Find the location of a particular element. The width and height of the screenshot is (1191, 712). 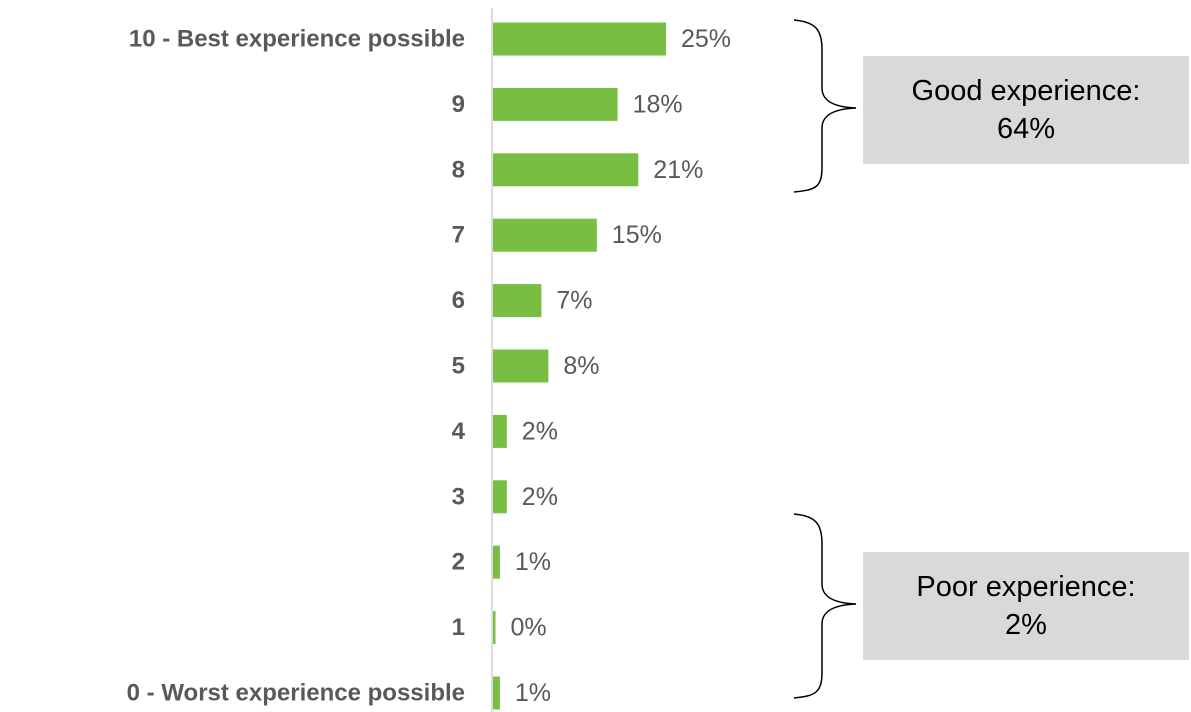

poor-experience-label: Poor experience: is located at coordinates (1026, 587).